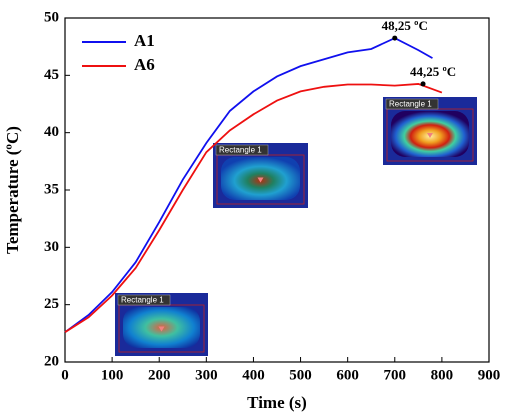 This screenshot has width=506, height=415. I want to click on x-tick-label: 500, so click(300, 375).